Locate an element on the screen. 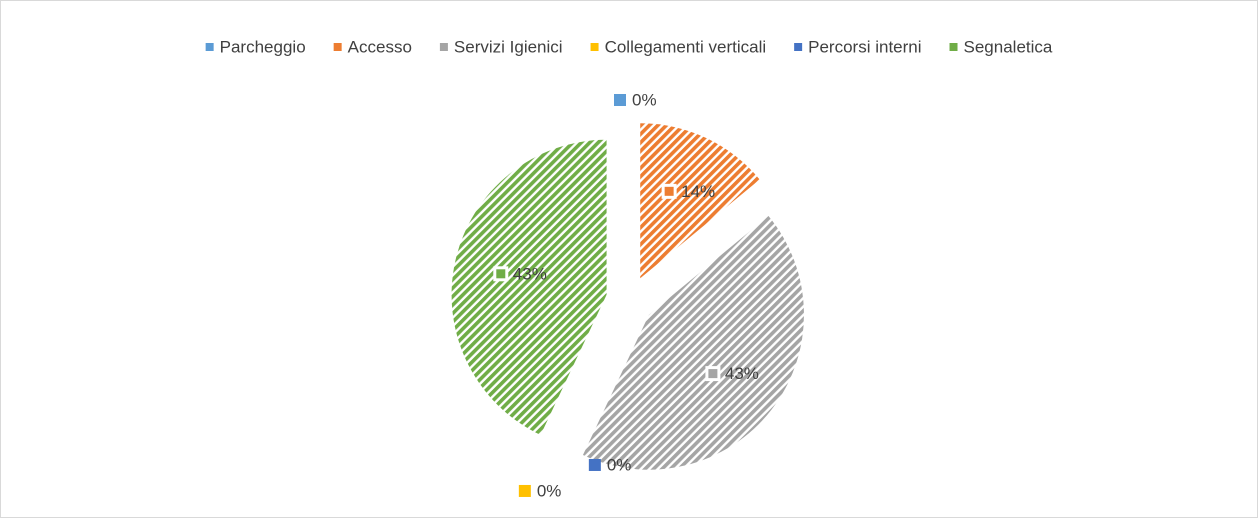 This screenshot has height=518, width=1258. data-label: 14% is located at coordinates (698, 191).